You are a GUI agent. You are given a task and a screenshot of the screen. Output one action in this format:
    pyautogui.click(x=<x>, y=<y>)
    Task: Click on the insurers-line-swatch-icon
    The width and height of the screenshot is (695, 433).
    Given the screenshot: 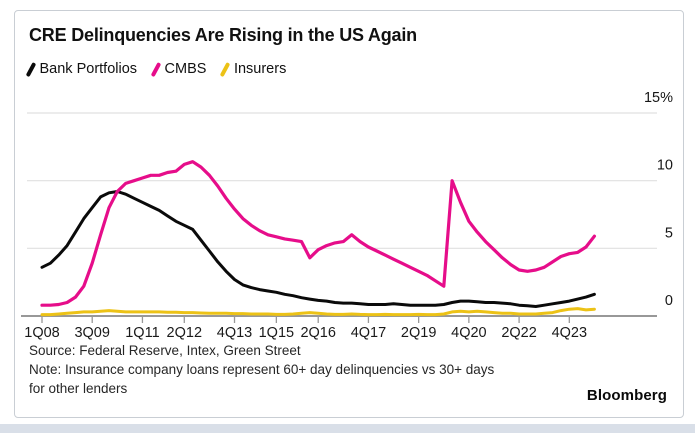 What is the action you would take?
    pyautogui.click(x=225, y=69)
    